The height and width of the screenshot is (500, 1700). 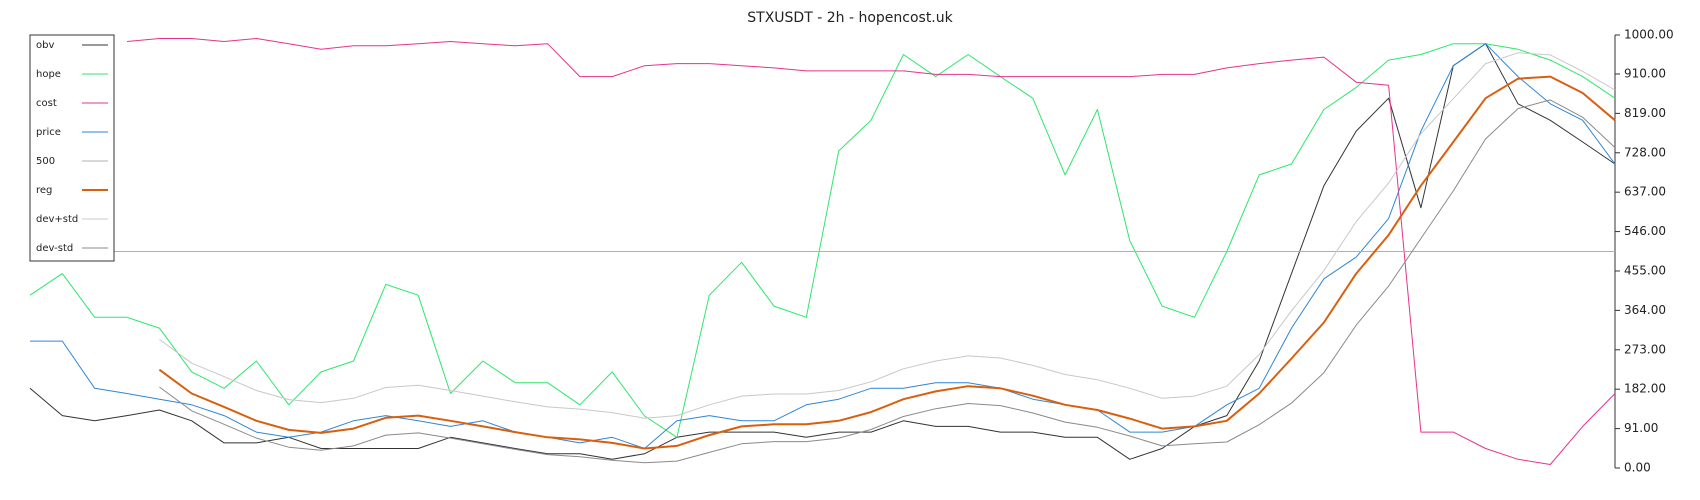 What do you see at coordinates (1645, 113) in the screenshot?
I see `y-tick-label: 819.00` at bounding box center [1645, 113].